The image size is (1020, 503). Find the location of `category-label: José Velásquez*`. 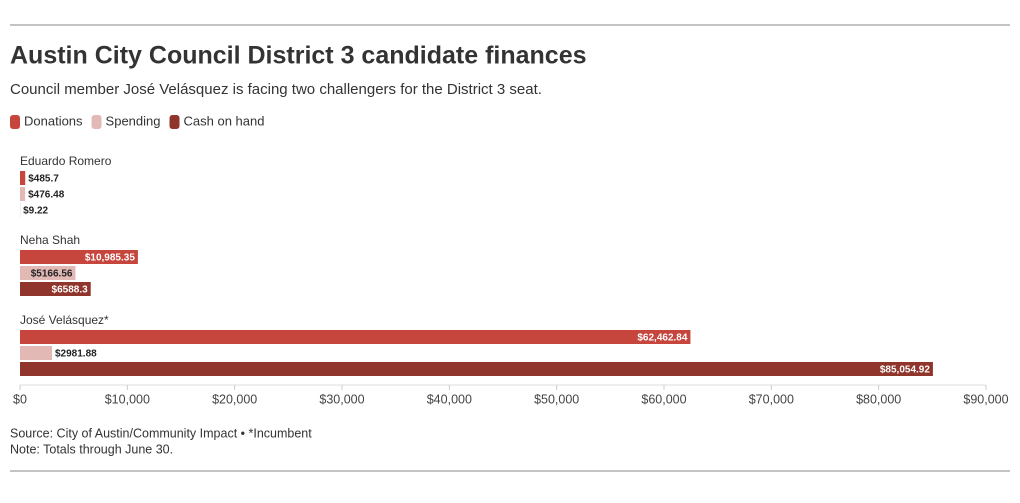

category-label: José Velásquez* is located at coordinates (64, 320).